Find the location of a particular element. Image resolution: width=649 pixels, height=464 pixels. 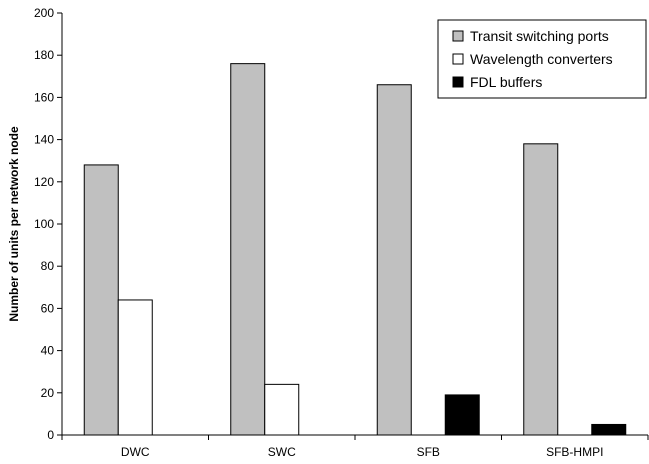

x-tick-label: SFB is located at coordinates (428, 452).